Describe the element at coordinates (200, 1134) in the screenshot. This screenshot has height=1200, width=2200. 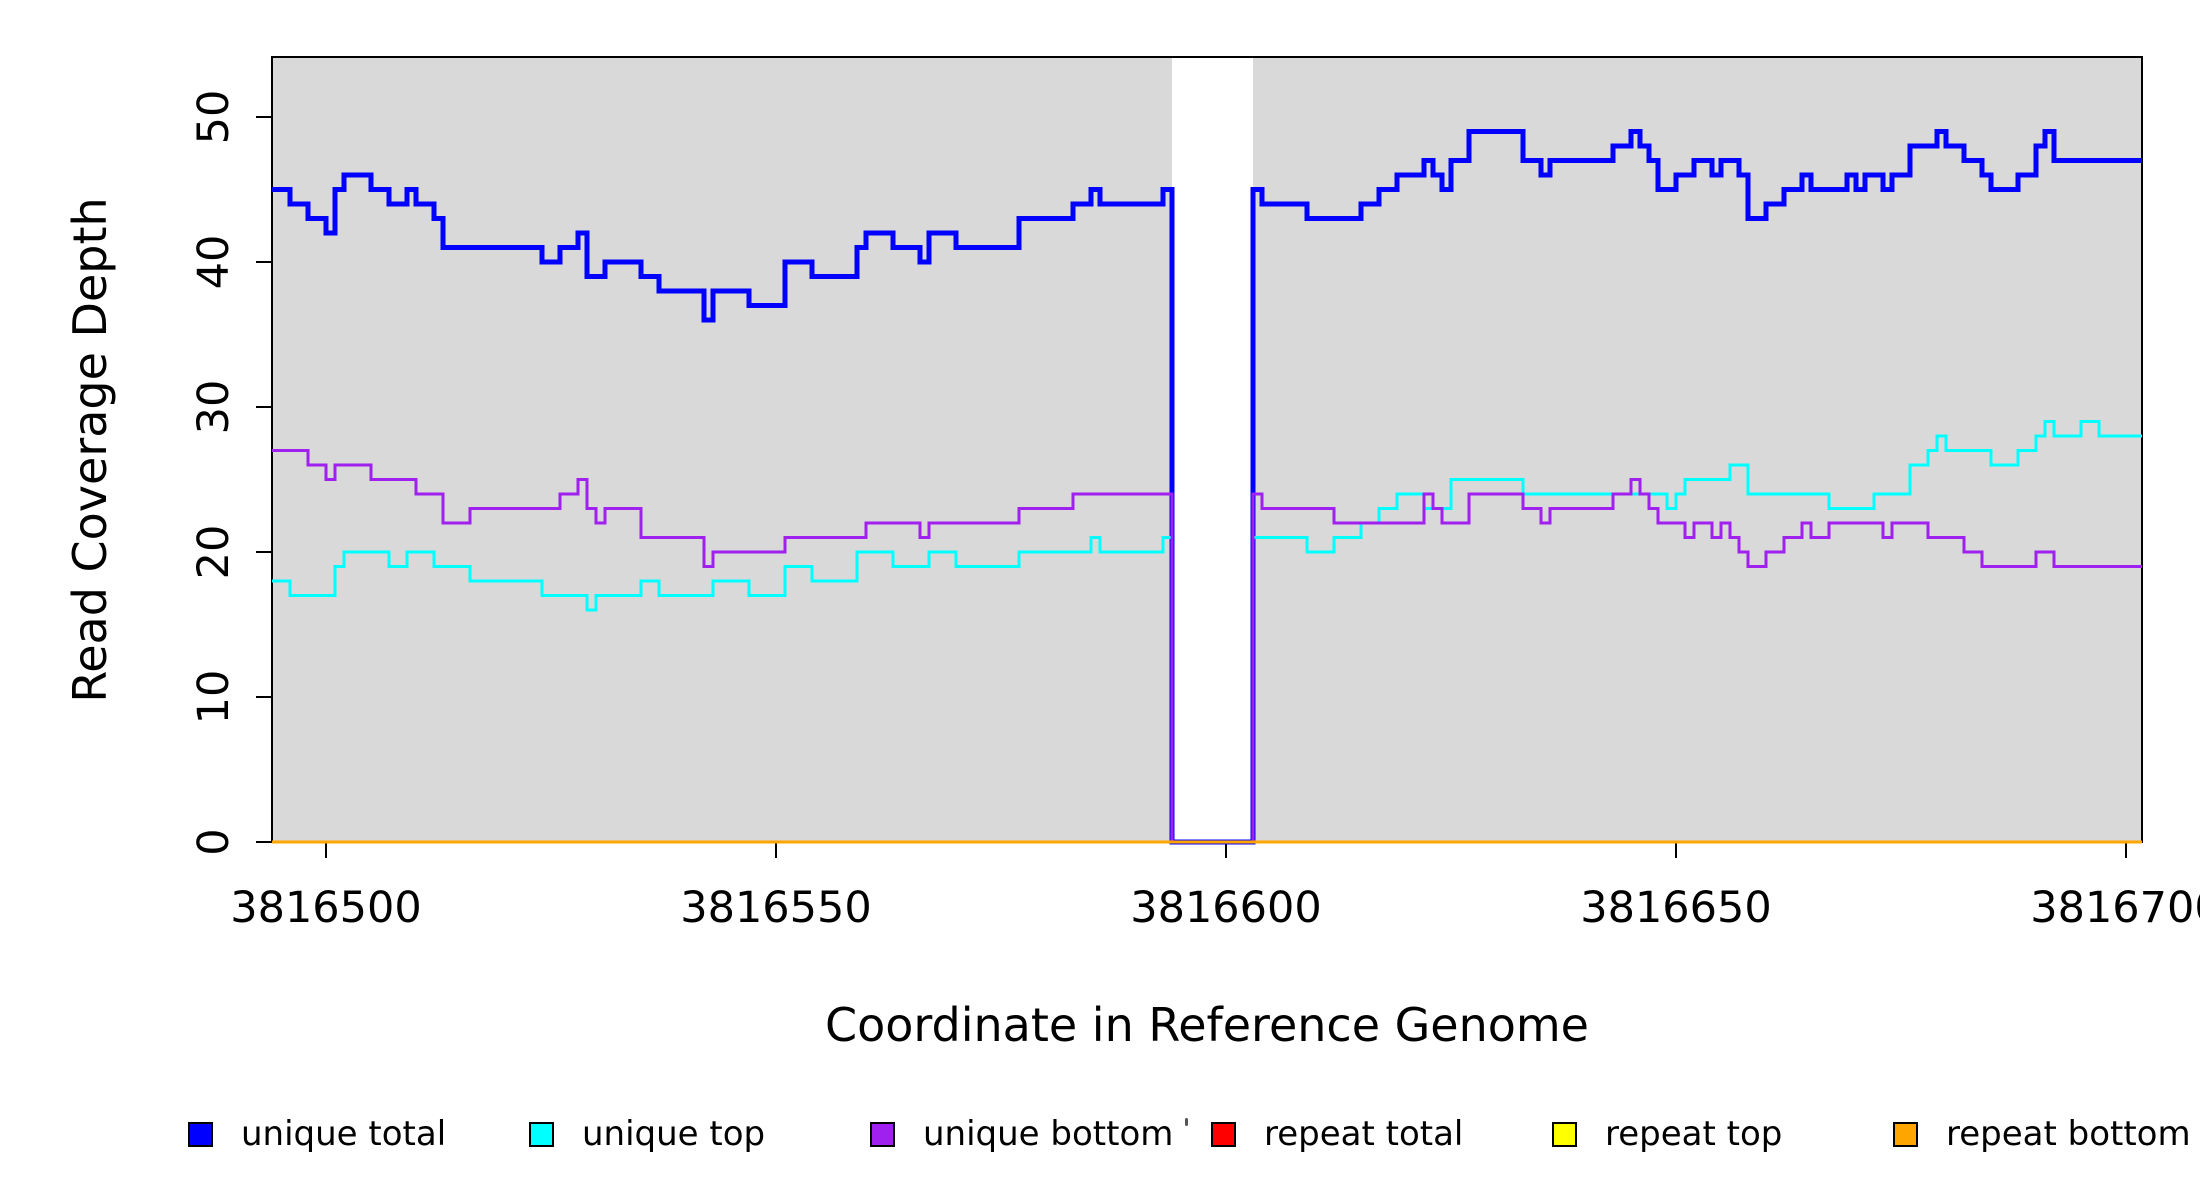
I see `legend-swatch-unique-total` at that location.